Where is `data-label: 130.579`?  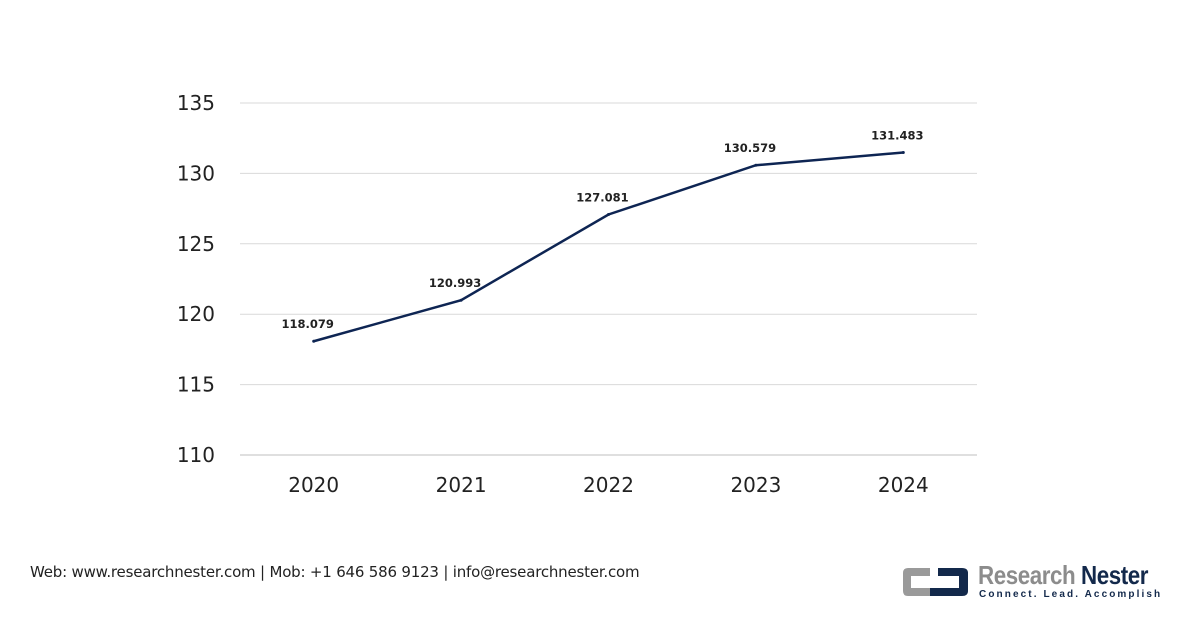
data-label: 130.579 is located at coordinates (750, 148).